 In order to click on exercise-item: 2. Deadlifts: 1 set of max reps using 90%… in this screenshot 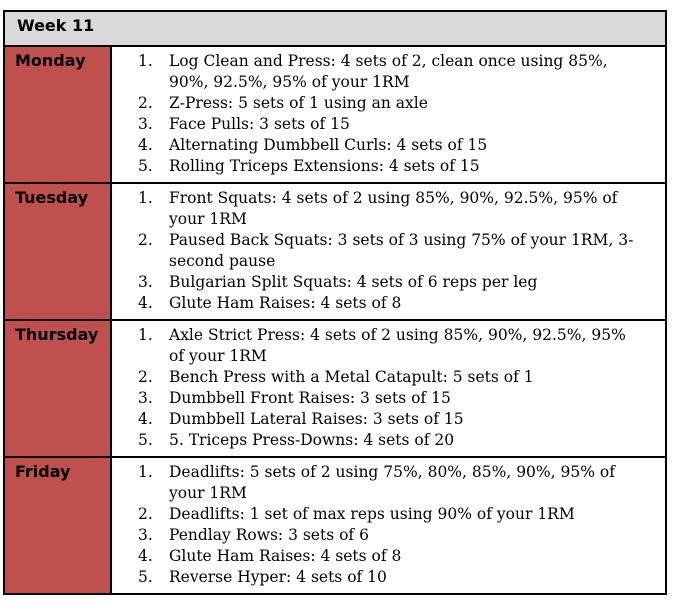, I will do `click(376, 514)`.